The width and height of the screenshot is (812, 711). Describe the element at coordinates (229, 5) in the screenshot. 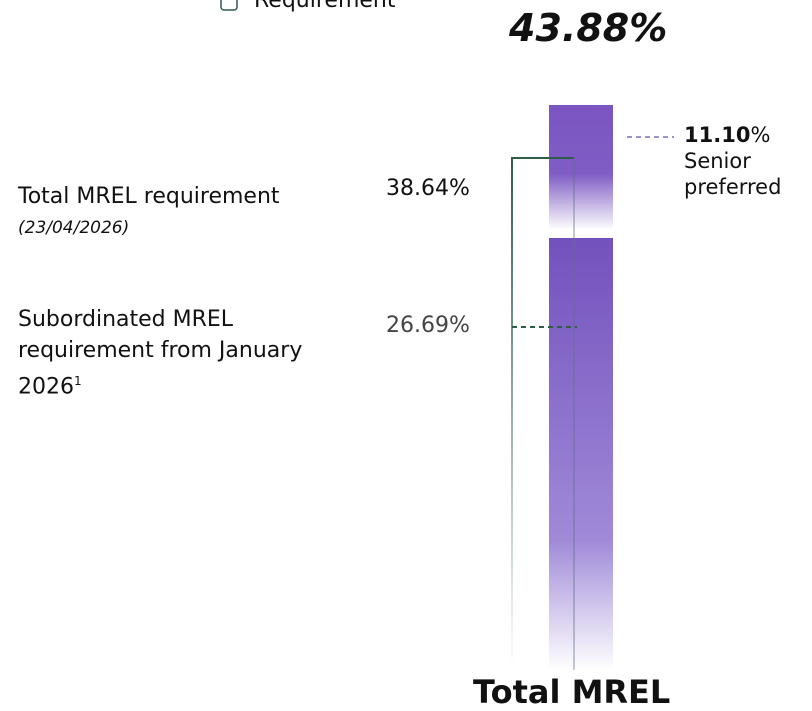

I see `legend-icon` at that location.